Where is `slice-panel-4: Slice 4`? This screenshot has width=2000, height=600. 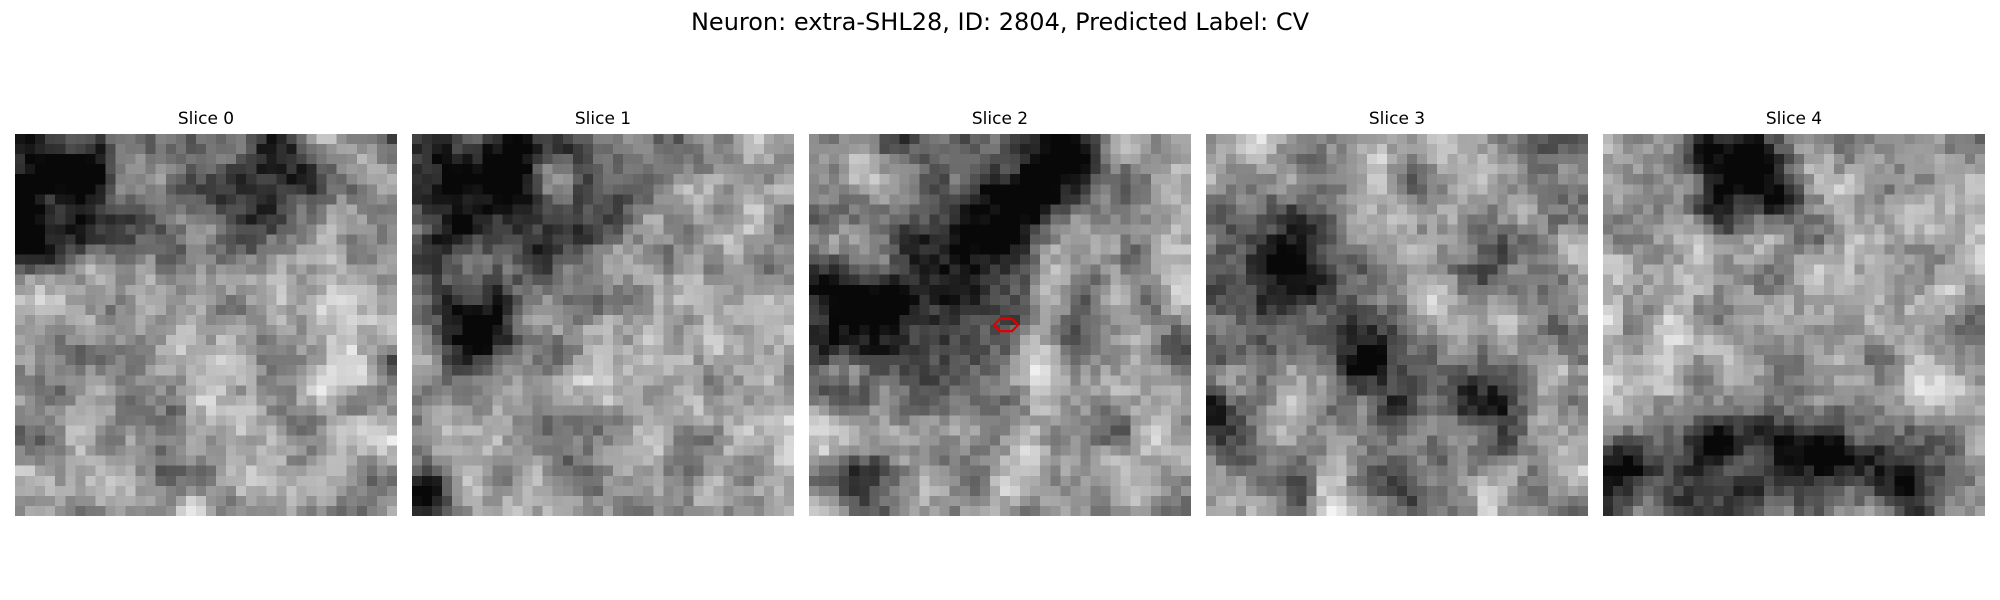
slice-panel-4: Slice 4 is located at coordinates (1794, 312).